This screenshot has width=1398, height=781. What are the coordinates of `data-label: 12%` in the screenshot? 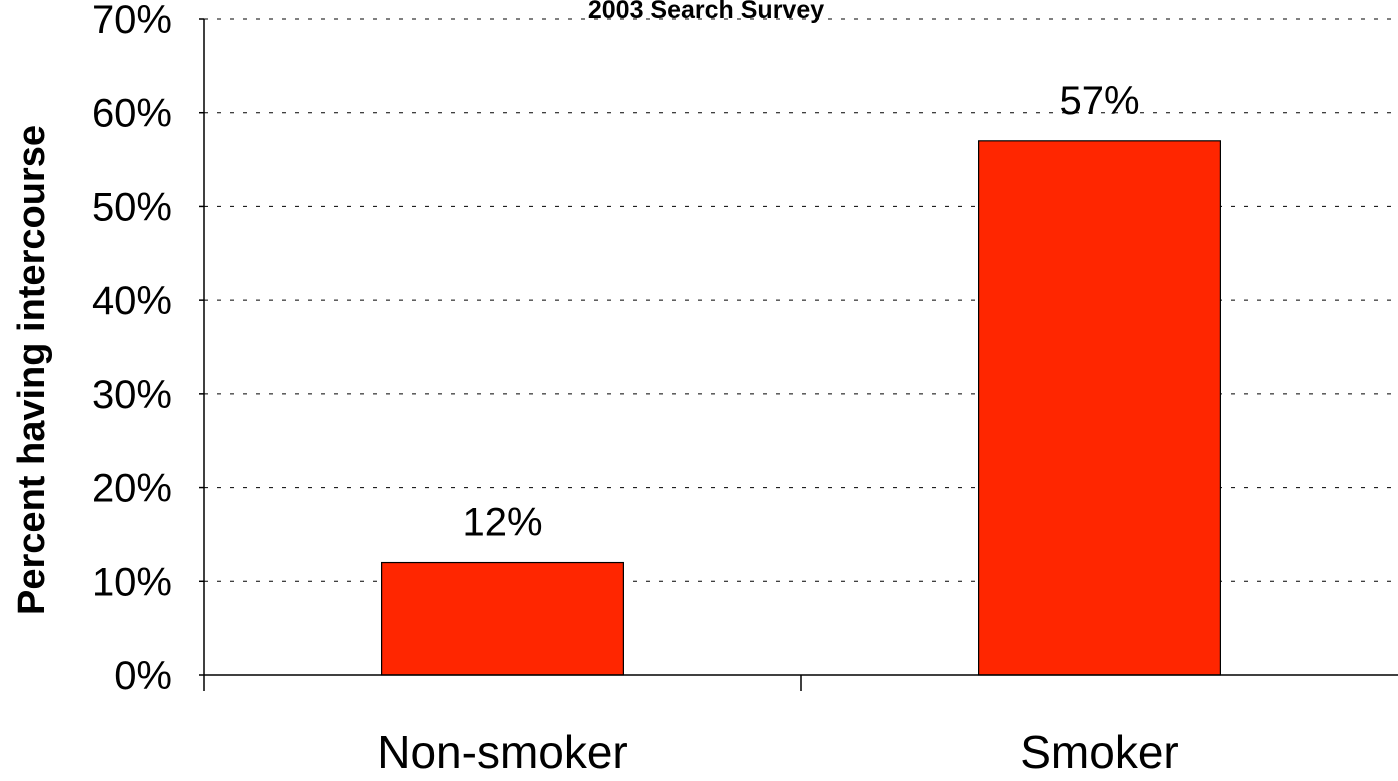 It's located at (502, 523).